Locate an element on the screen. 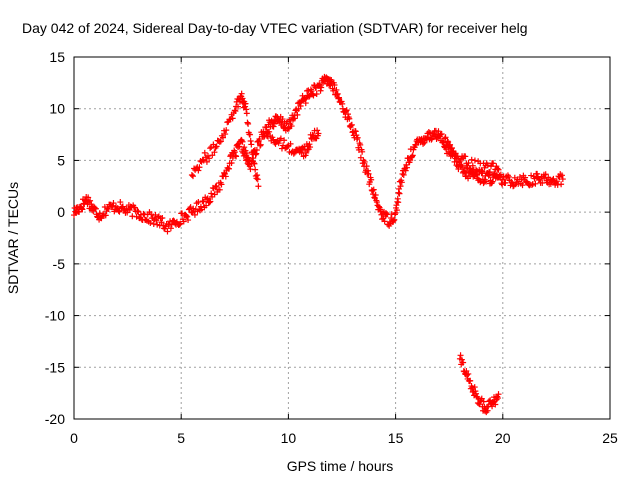 The image size is (640, 480). y-tick-label: -15 is located at coordinates (55, 367).